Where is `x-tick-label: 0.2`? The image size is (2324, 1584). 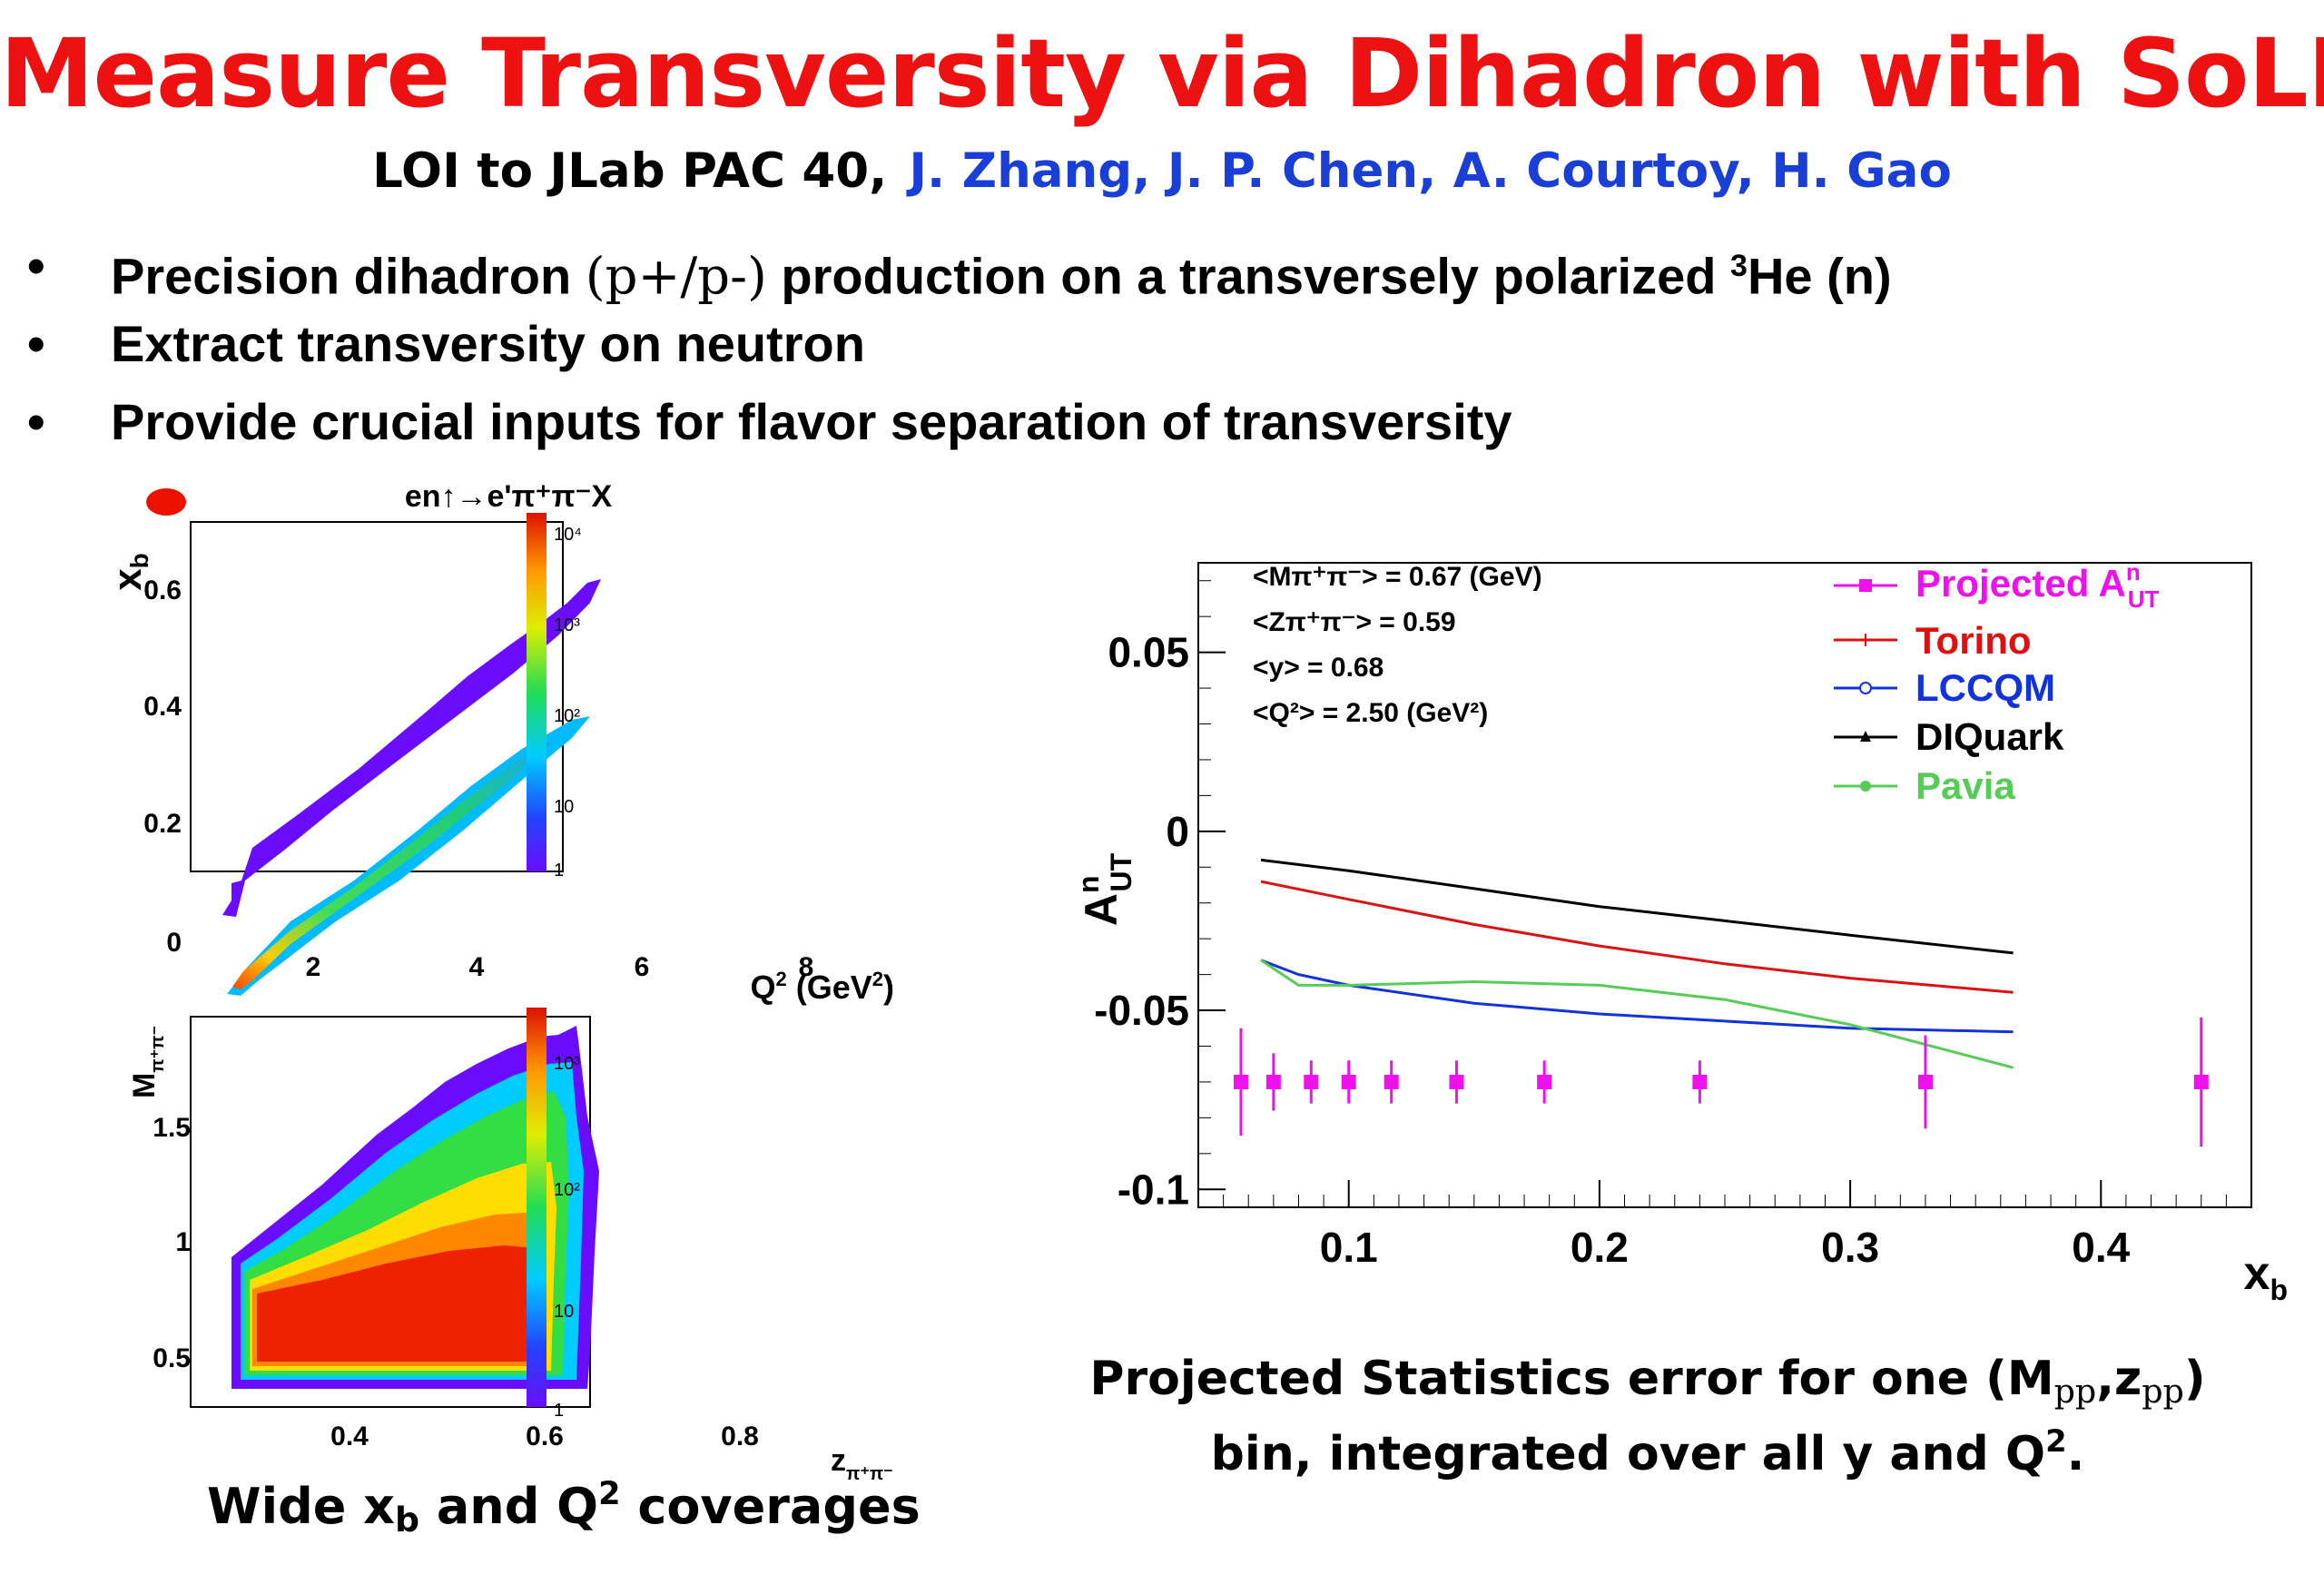
x-tick-label: 0.2 is located at coordinates (1600, 1247).